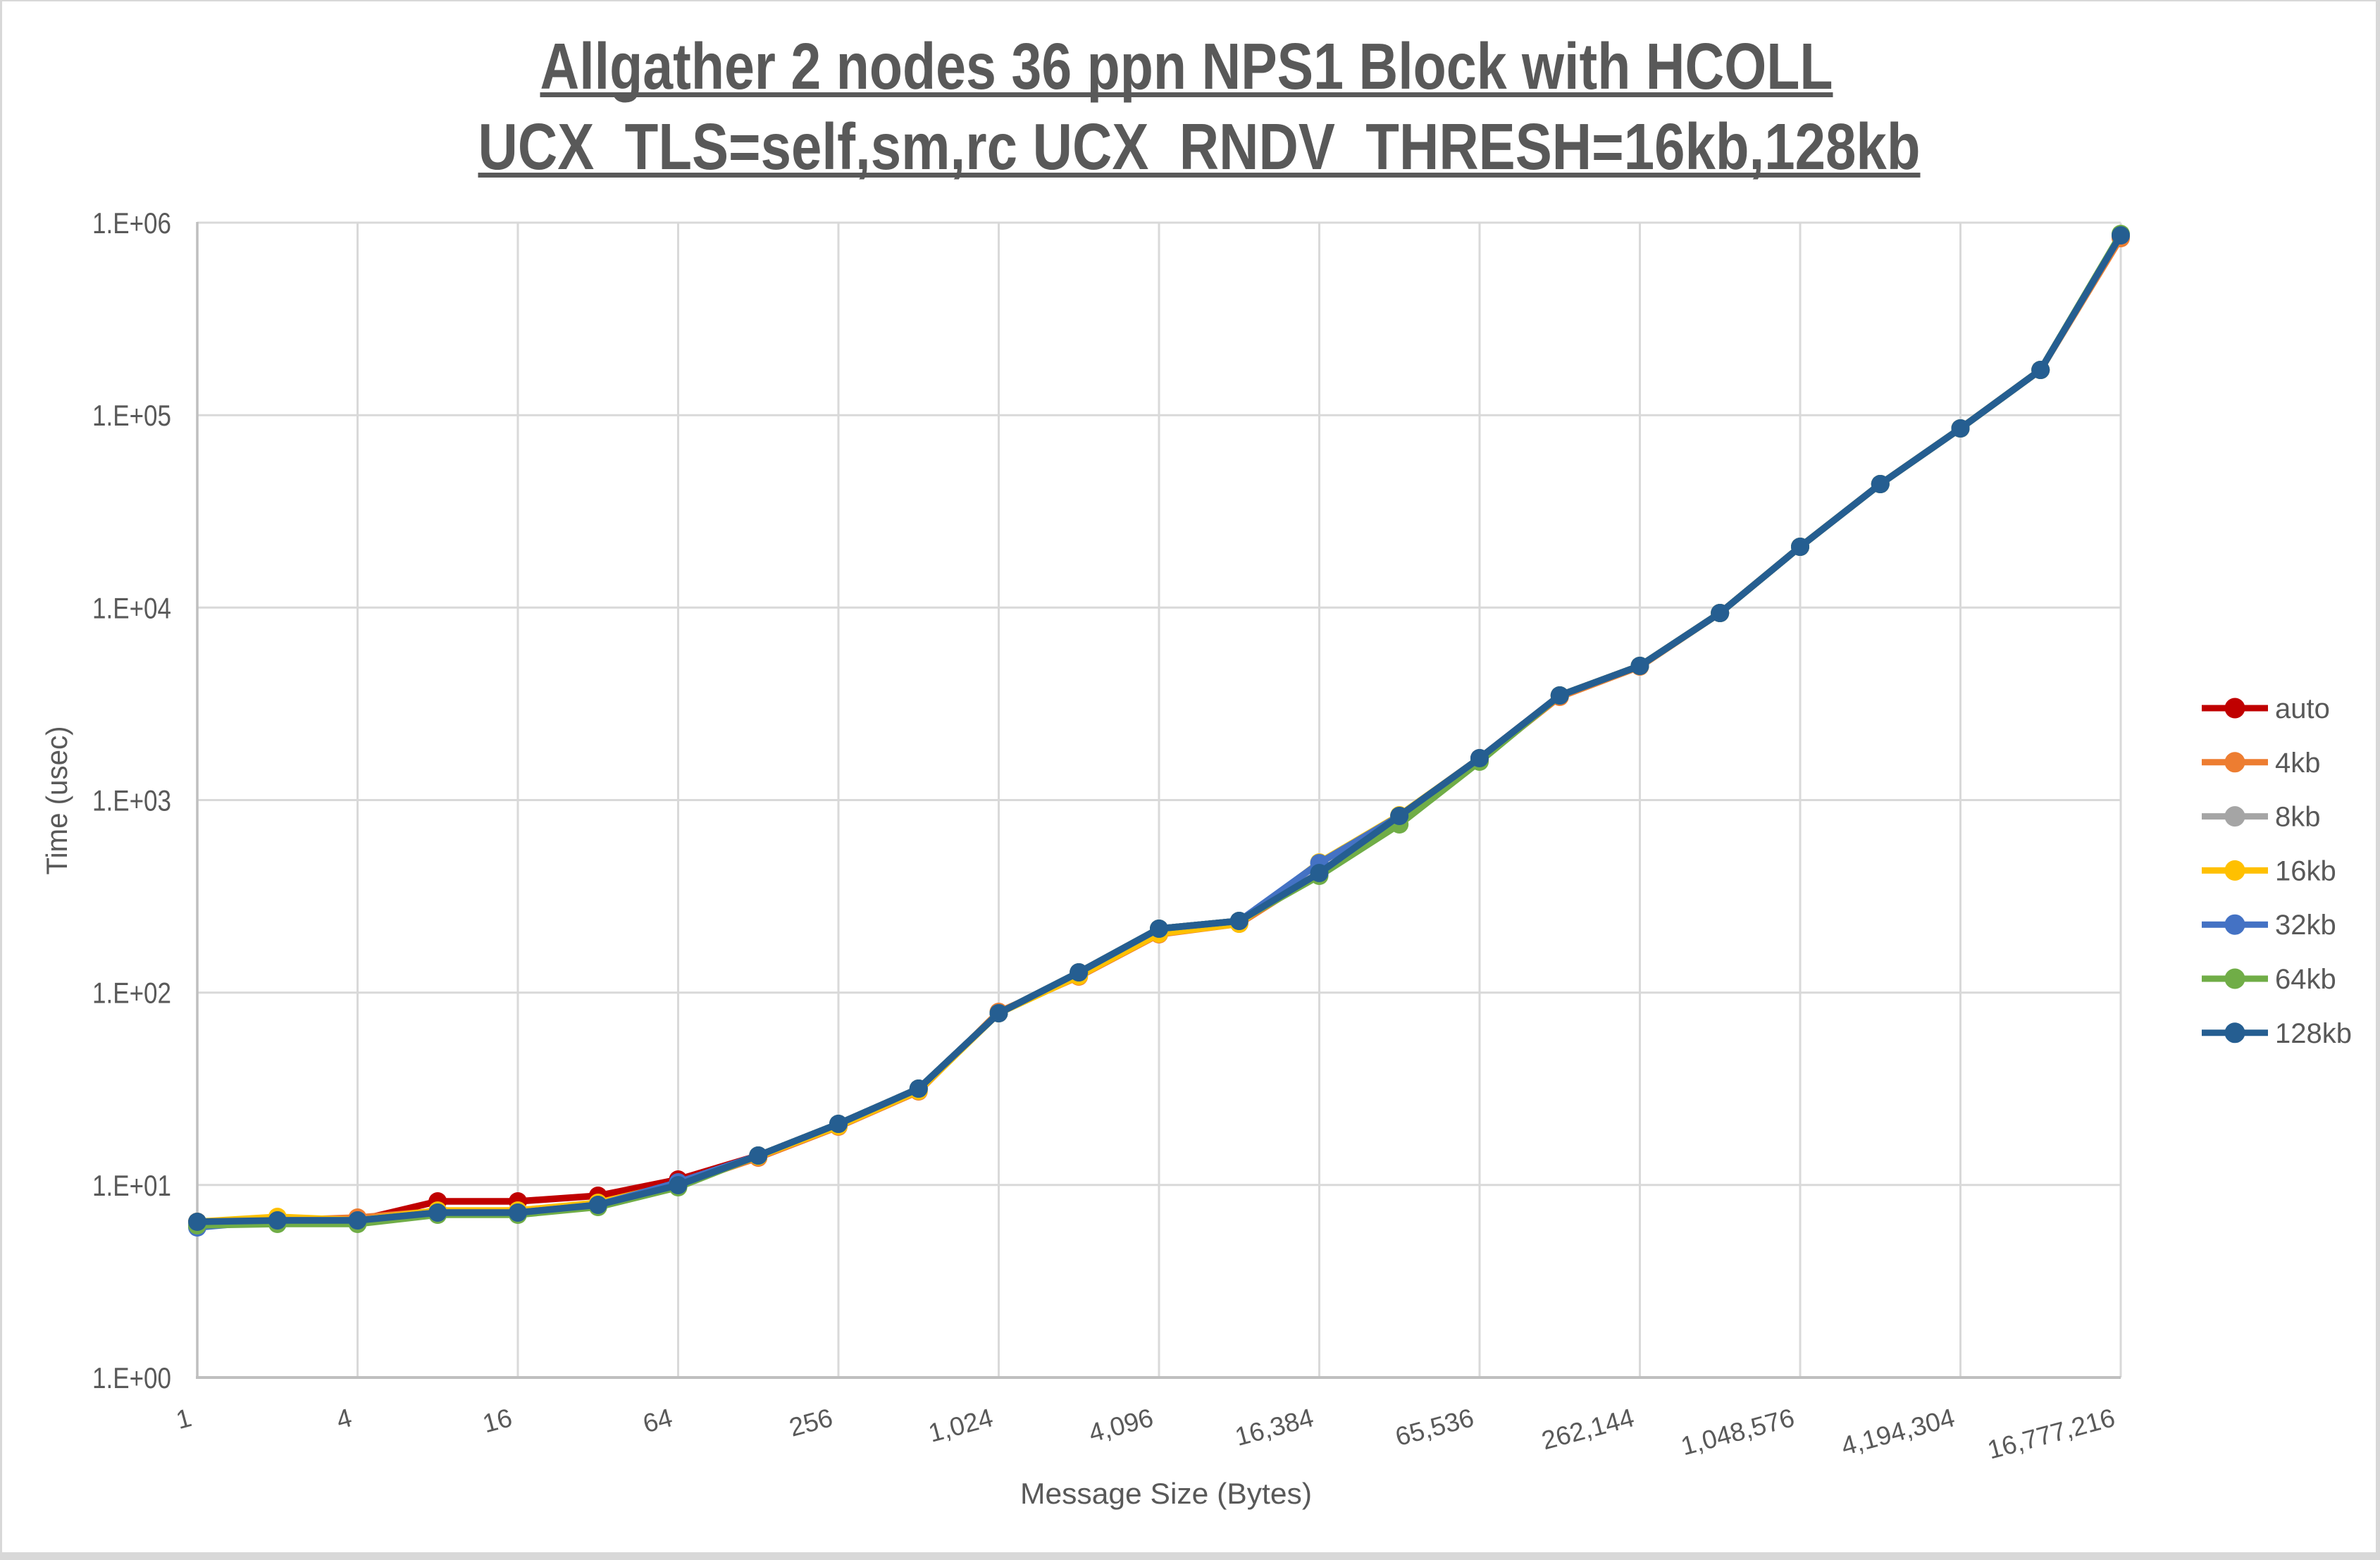 This screenshot has height=1560, width=2380. Describe the element at coordinates (2305, 870) in the screenshot. I see `svg-text: 16kb` at that location.